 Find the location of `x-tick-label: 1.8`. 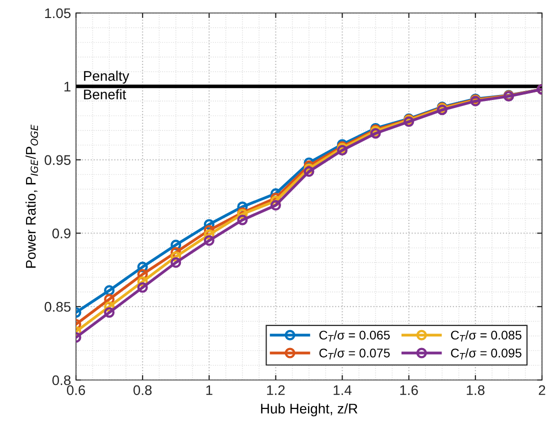

x-tick-label: 1.8 is located at coordinates (475, 390).